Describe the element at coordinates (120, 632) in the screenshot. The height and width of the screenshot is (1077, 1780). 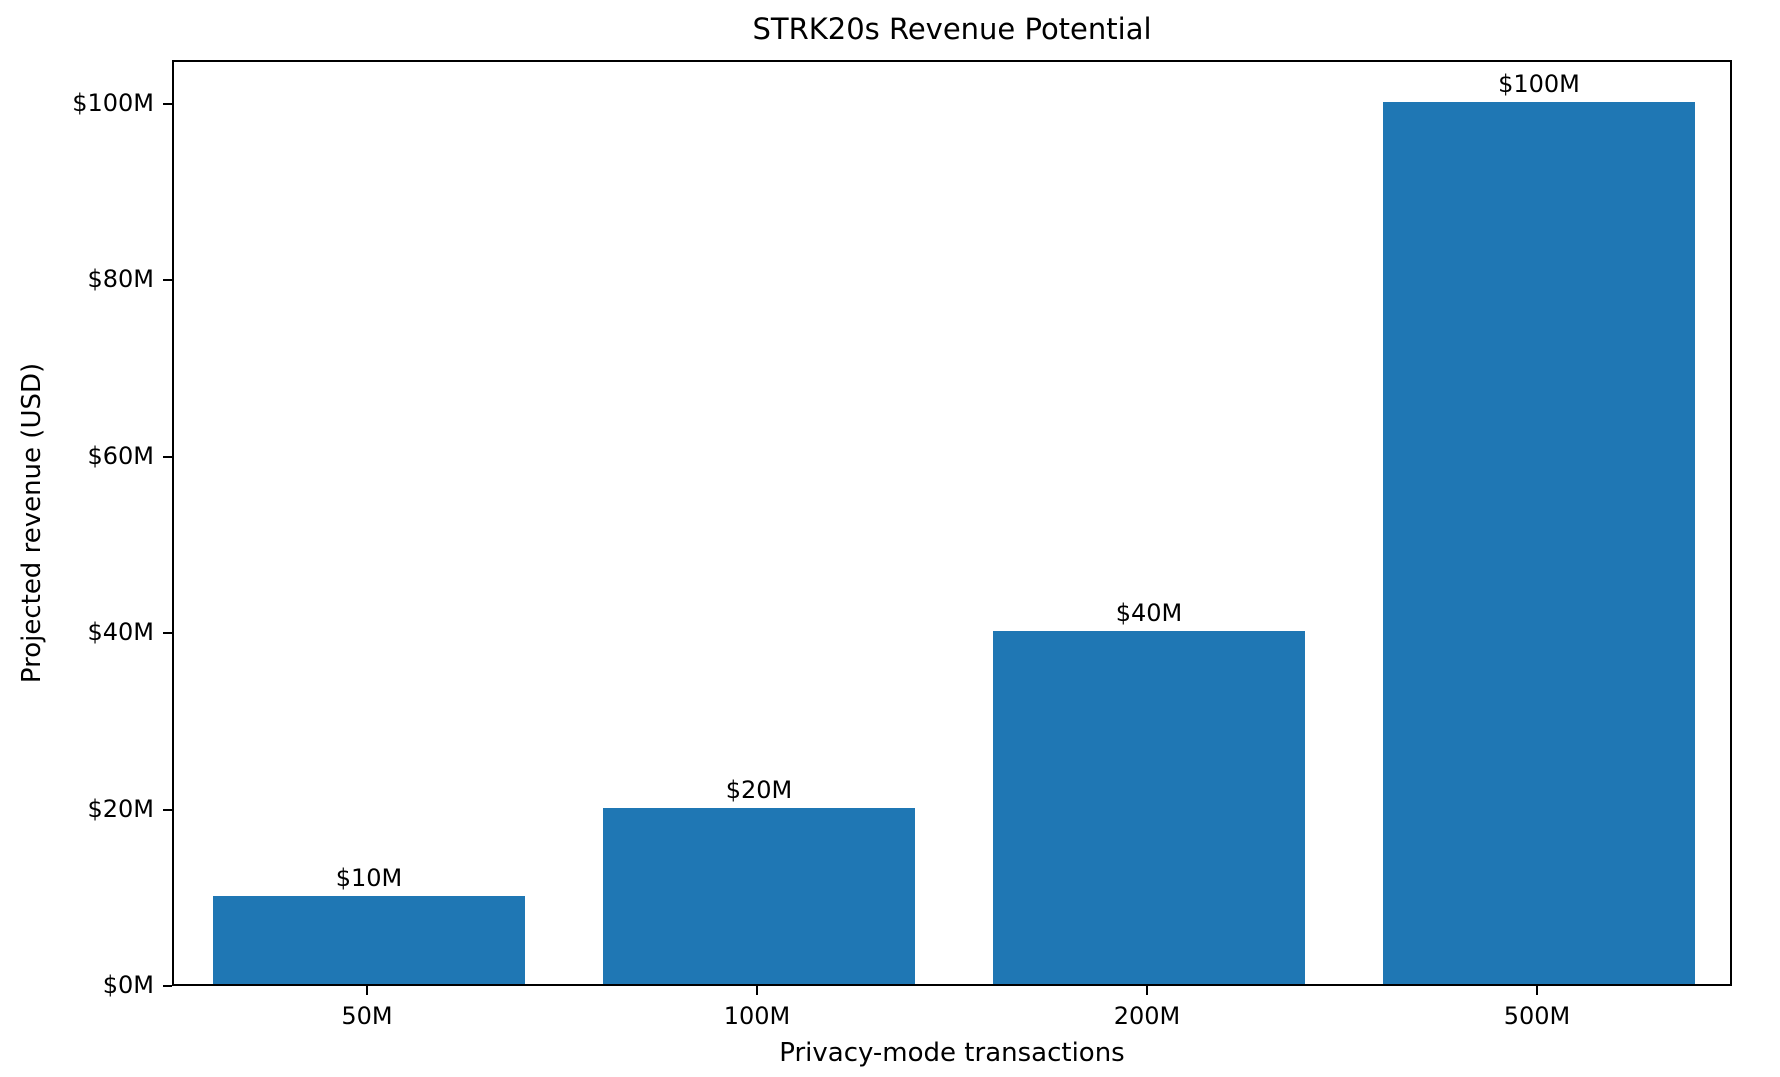
I see `y-tick-label: $40M` at that location.